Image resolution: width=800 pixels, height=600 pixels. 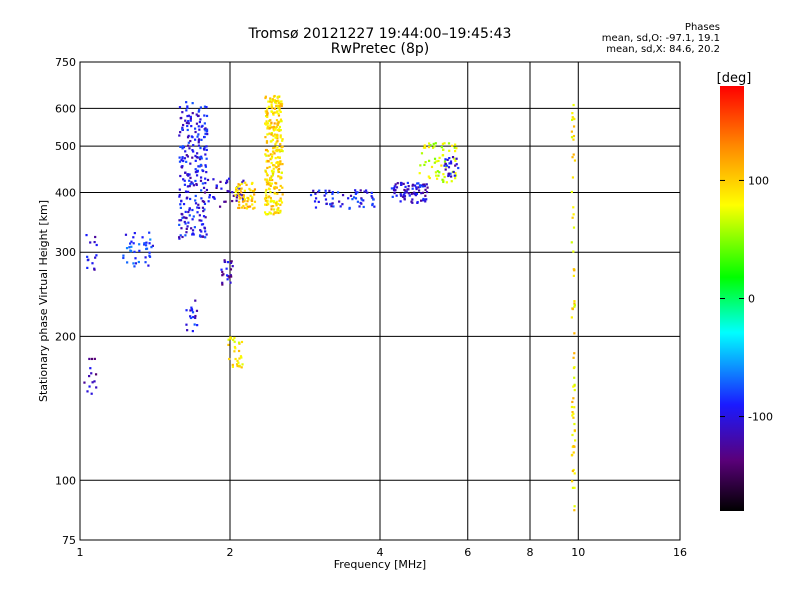 What do you see at coordinates (65, 146) in the screenshot?
I see `y-tick-label: 500` at bounding box center [65, 146].